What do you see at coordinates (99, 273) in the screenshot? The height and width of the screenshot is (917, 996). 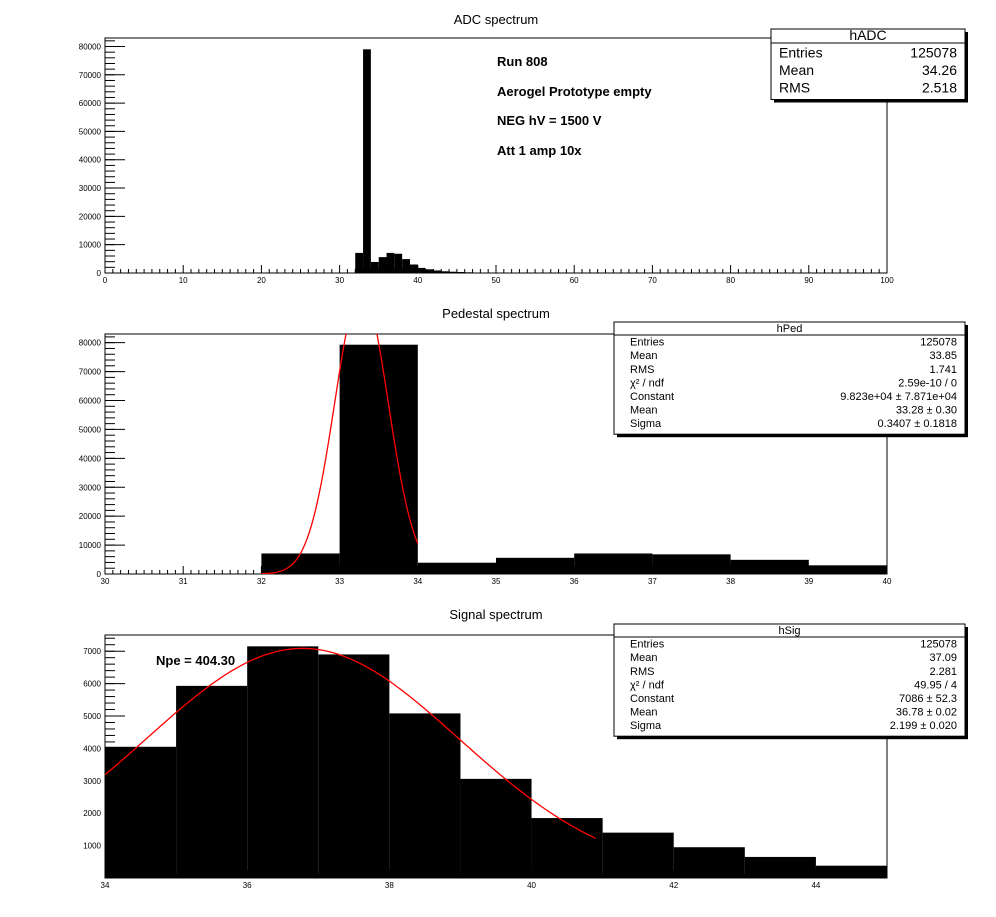 I see `y-tick-label: 0` at bounding box center [99, 273].